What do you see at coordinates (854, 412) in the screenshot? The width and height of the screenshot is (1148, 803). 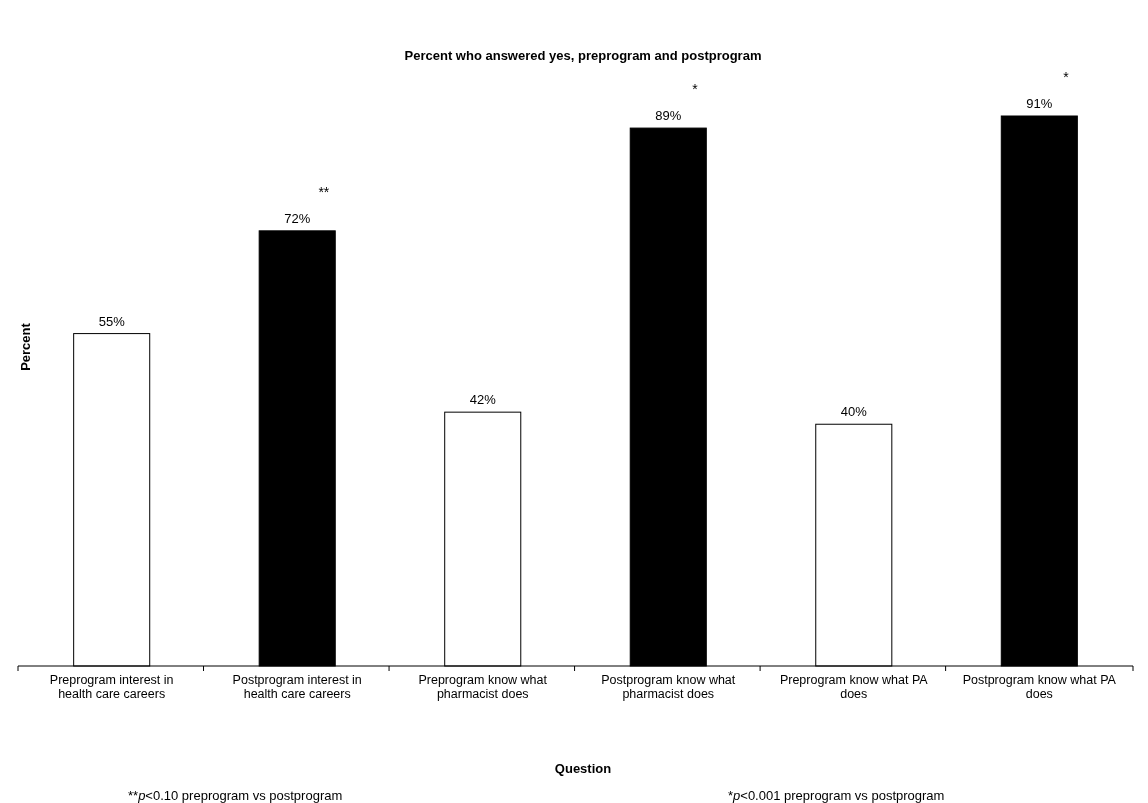 I see `data-label: 40%` at bounding box center [854, 412].